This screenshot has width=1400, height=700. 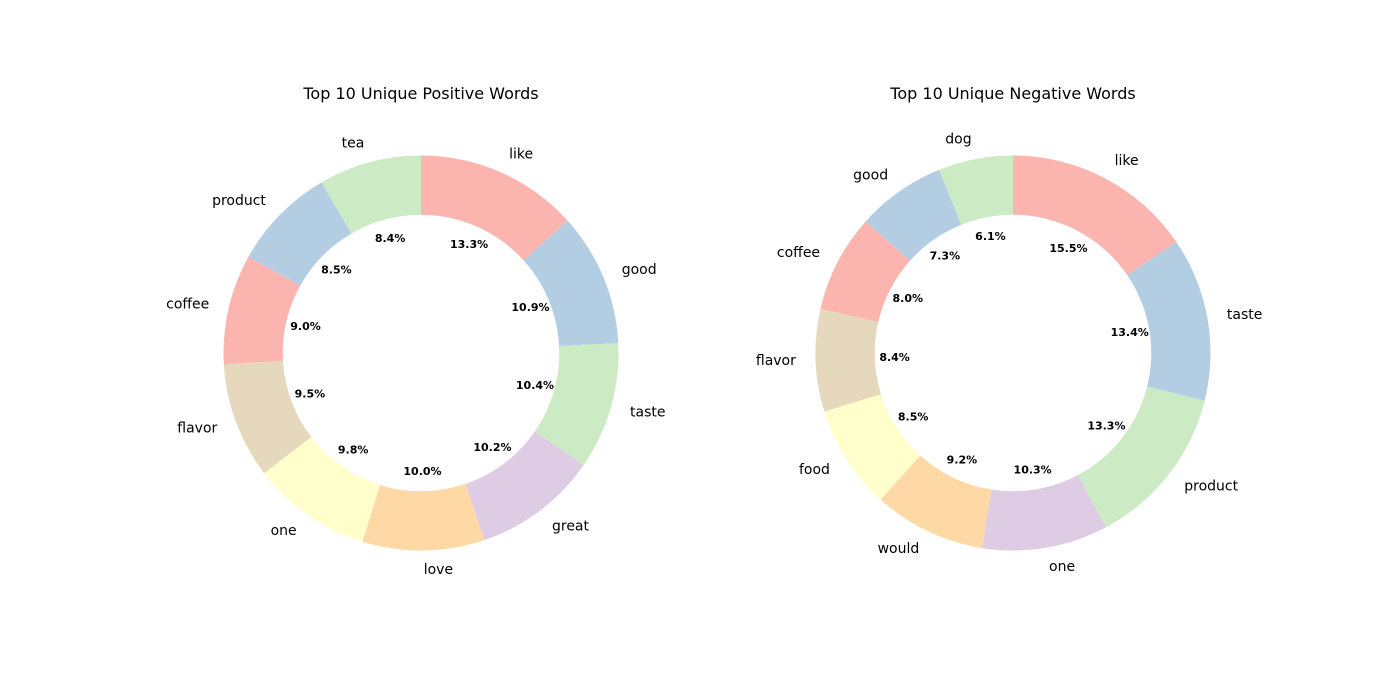 I want to click on percent-label: 10.9%, so click(x=530, y=307).